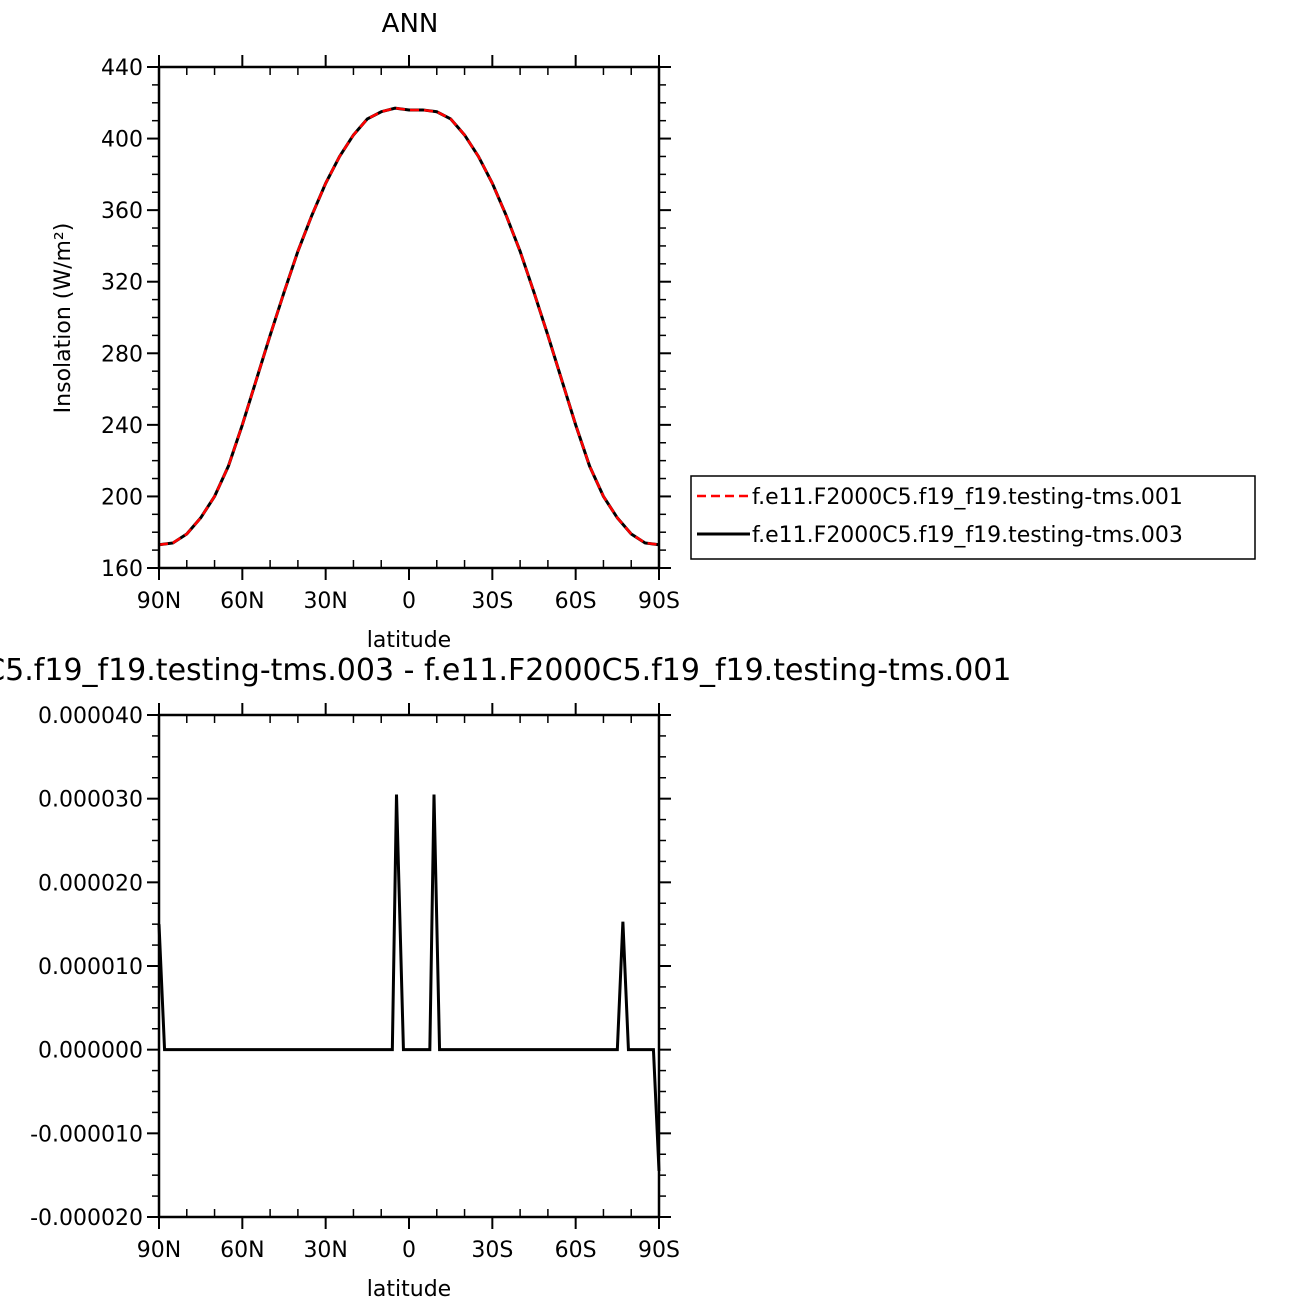 Image resolution: width=1305 pixels, height=1308 pixels. What do you see at coordinates (90, 800) in the screenshot?
I see `y-tick-label: 0.000030` at bounding box center [90, 800].